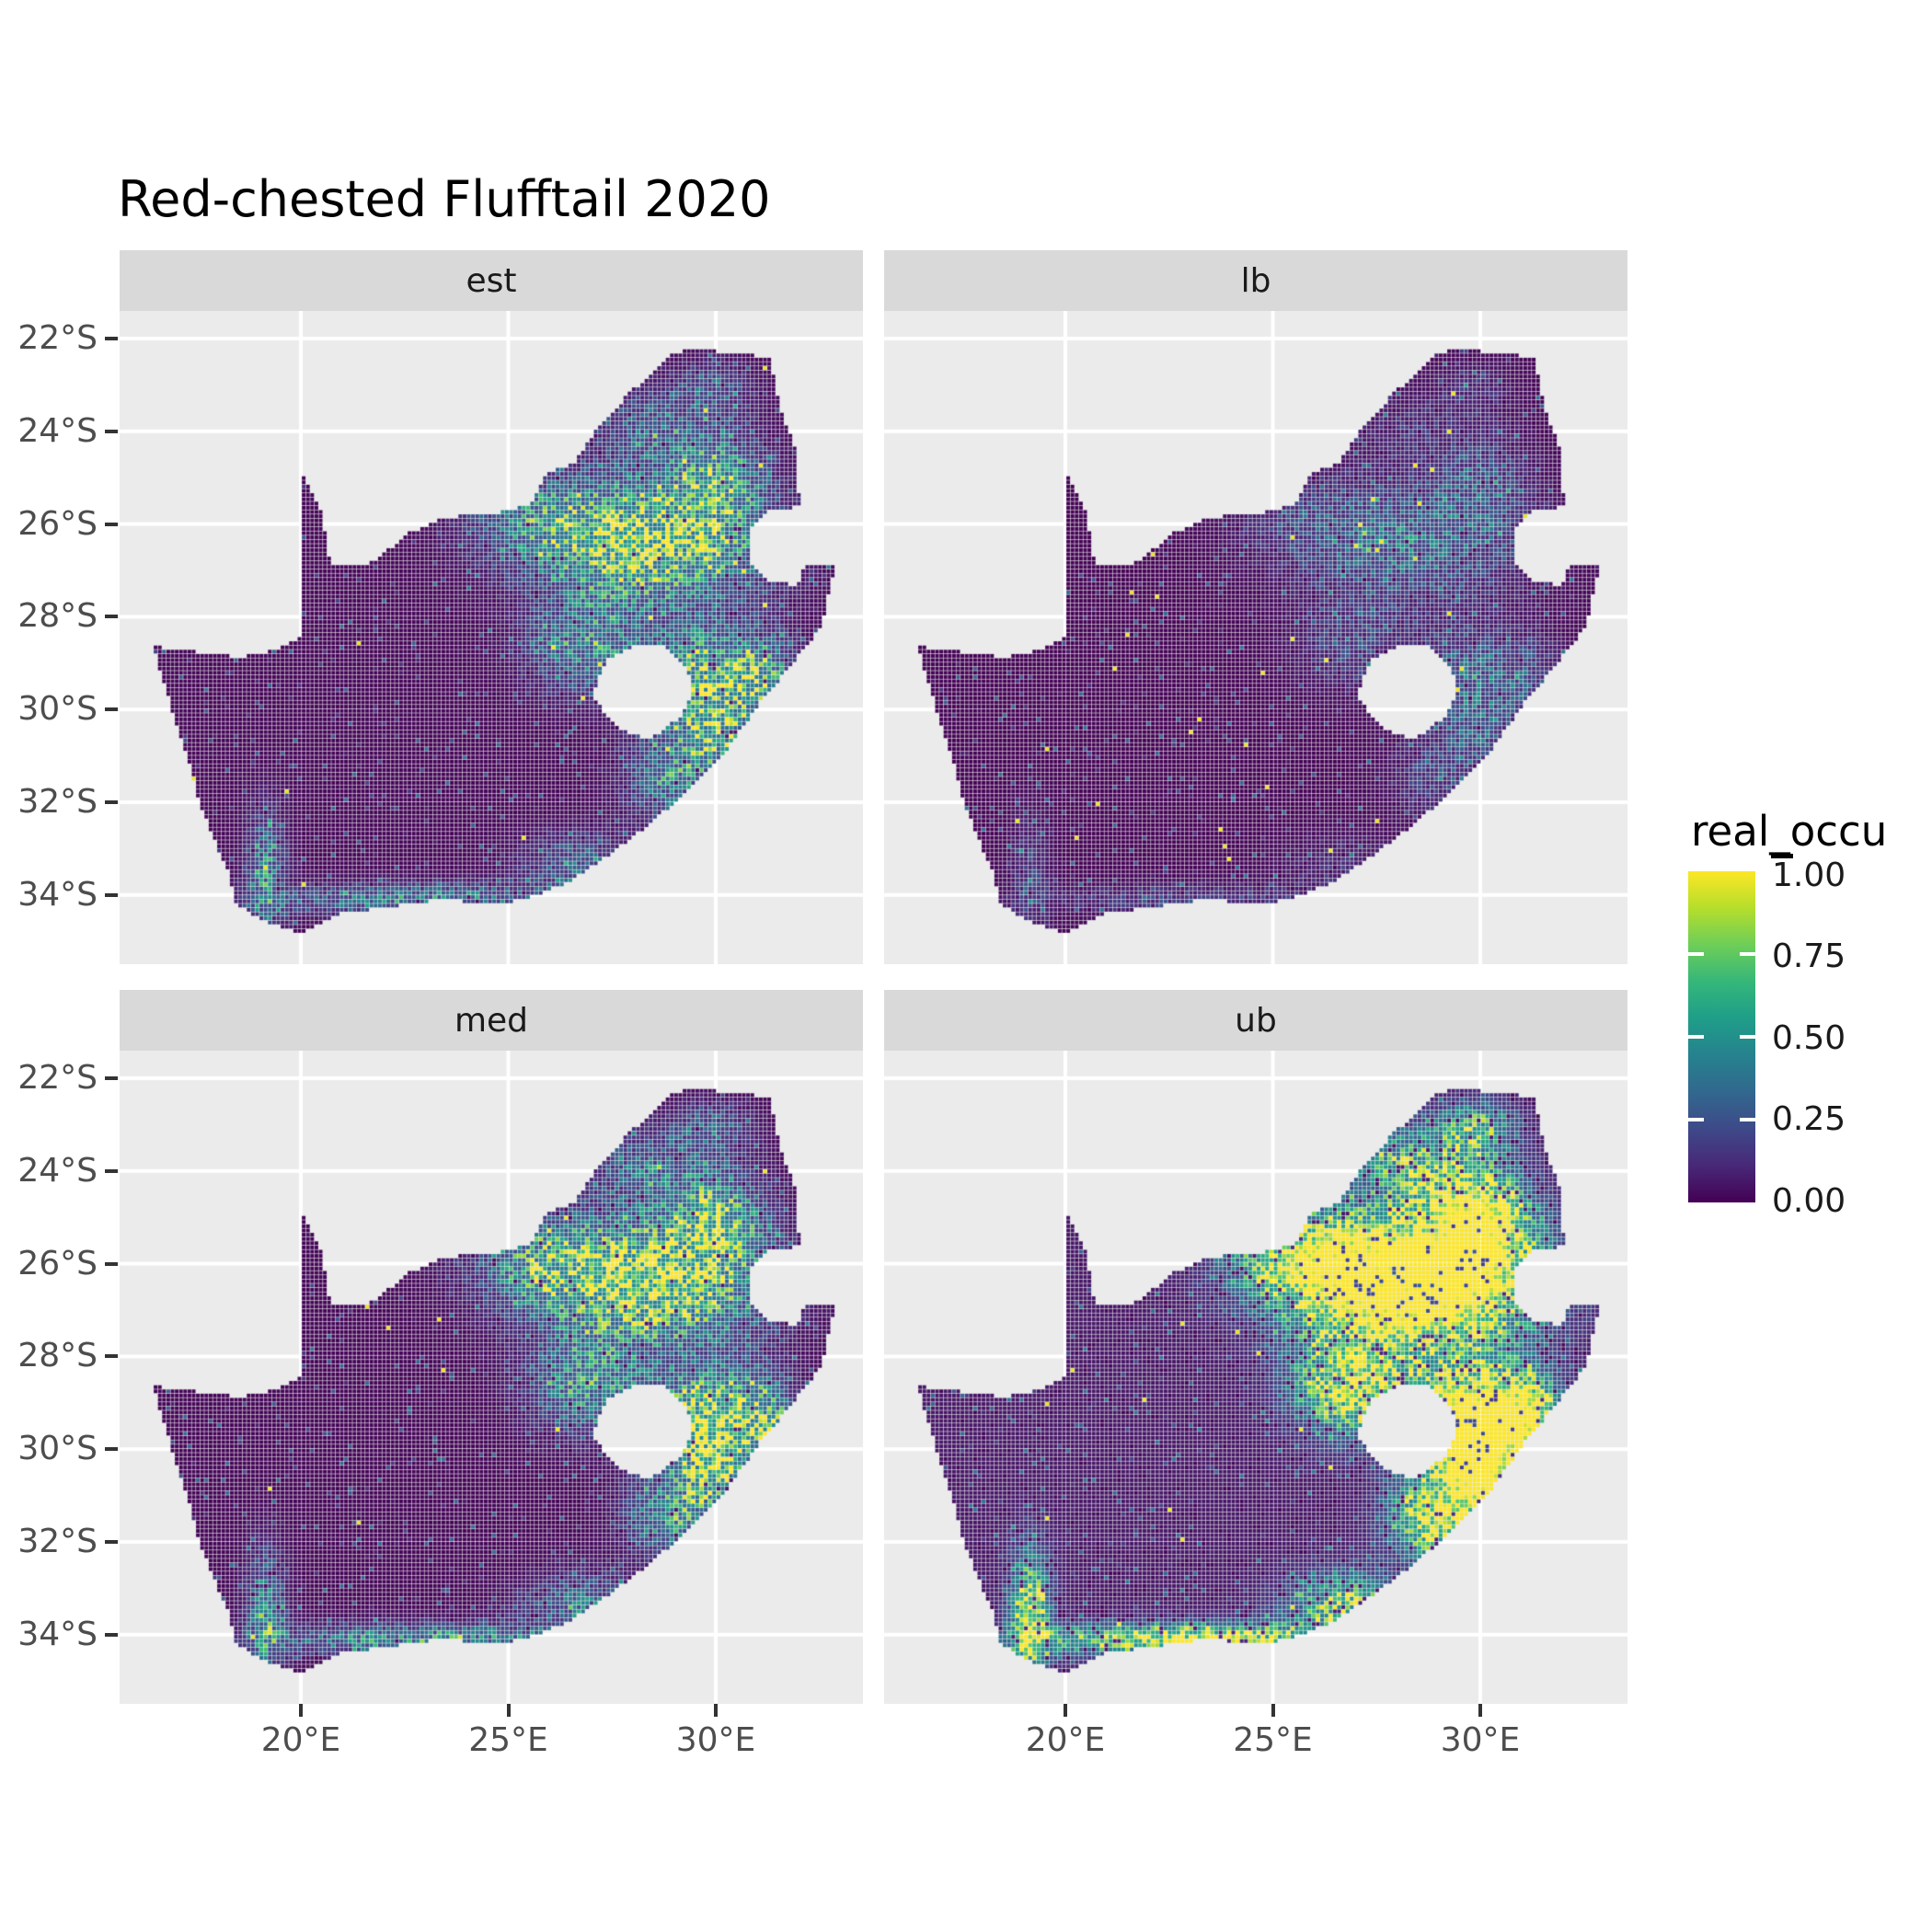 The height and width of the screenshot is (1932, 1932). Describe the element at coordinates (1255, 1377) in the screenshot. I see `map-canvas-ub` at that location.